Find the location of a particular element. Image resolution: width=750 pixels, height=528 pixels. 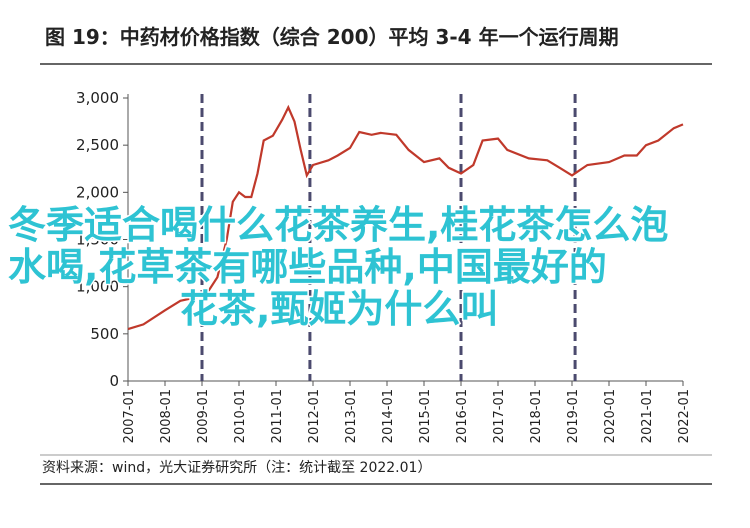

x-tick-label: 2010-01 is located at coordinates (240, 416).